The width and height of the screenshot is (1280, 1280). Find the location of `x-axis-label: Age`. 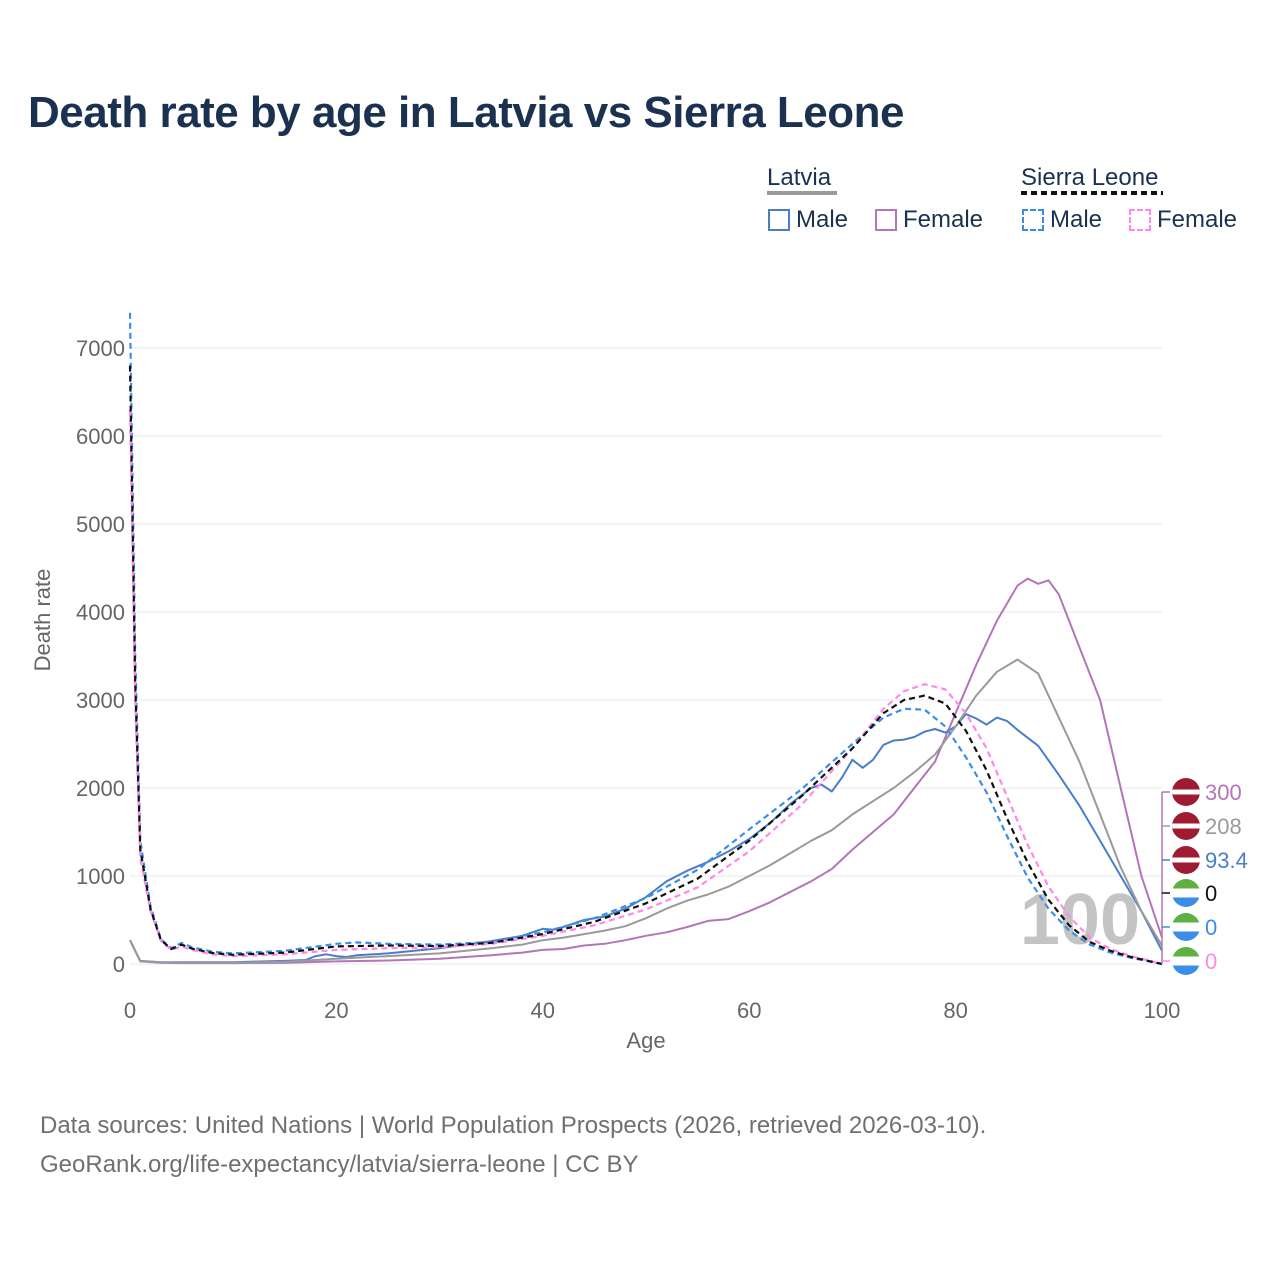

x-axis-label: Age is located at coordinates (645, 1040).